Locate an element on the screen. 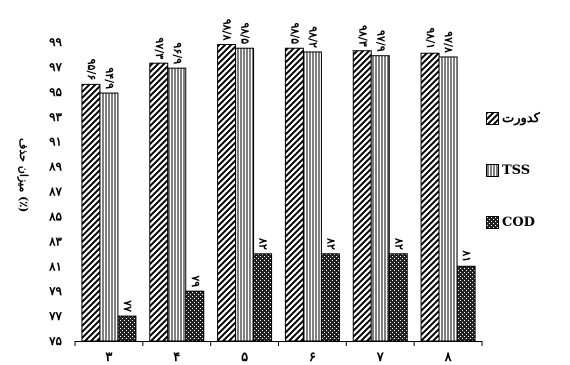 This screenshot has height=365, width=570. y-tick-label: ۹۵ is located at coordinates (55, 92).